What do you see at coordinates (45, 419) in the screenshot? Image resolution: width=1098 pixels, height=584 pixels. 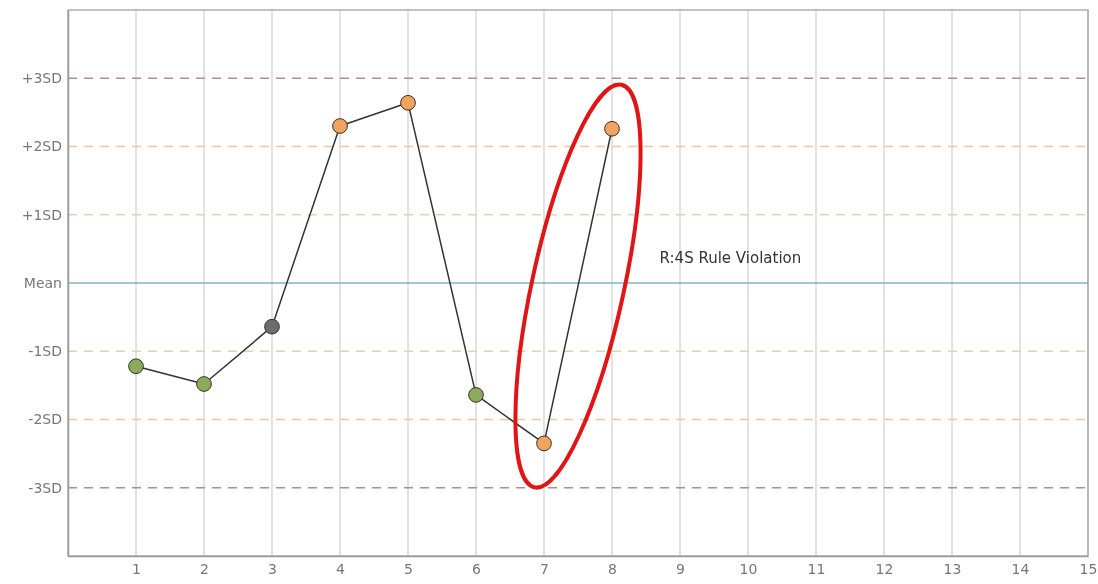 I see `y-tick-label: -2SD` at bounding box center [45, 419].